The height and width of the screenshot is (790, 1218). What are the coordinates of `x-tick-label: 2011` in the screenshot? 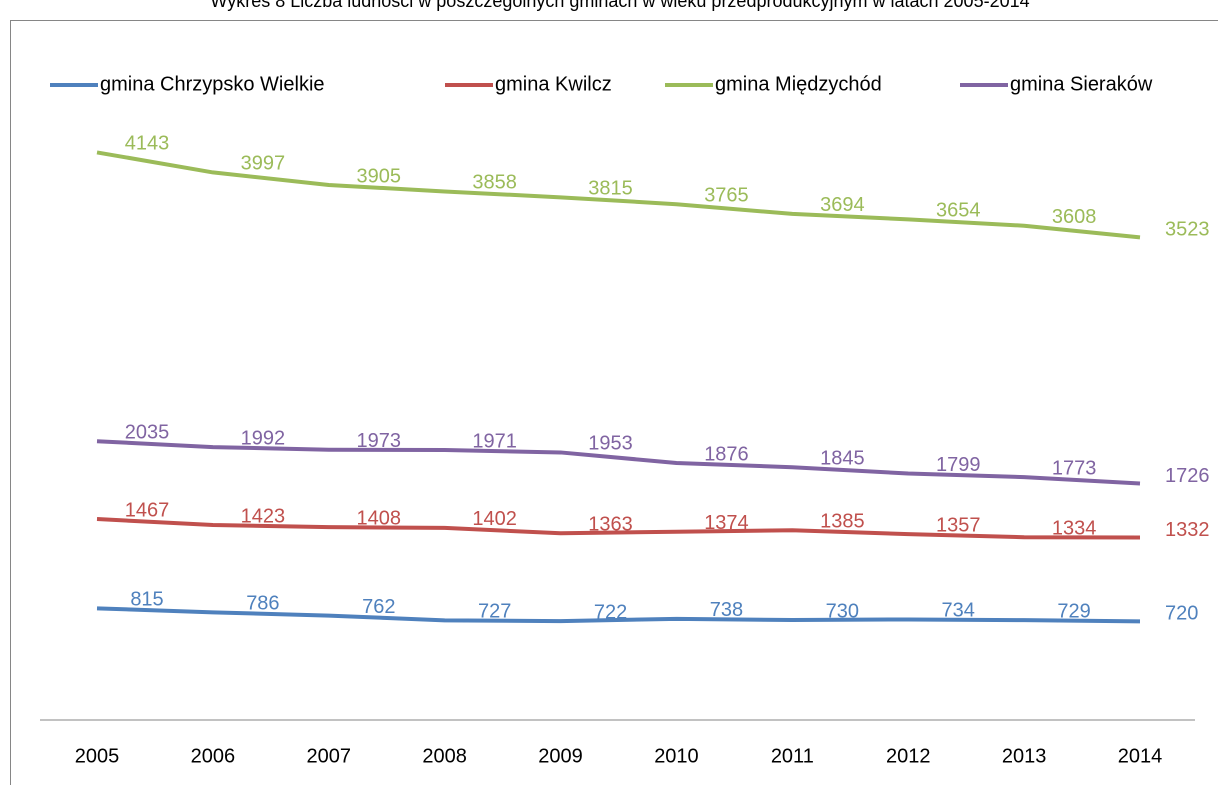 It's located at (792, 756).